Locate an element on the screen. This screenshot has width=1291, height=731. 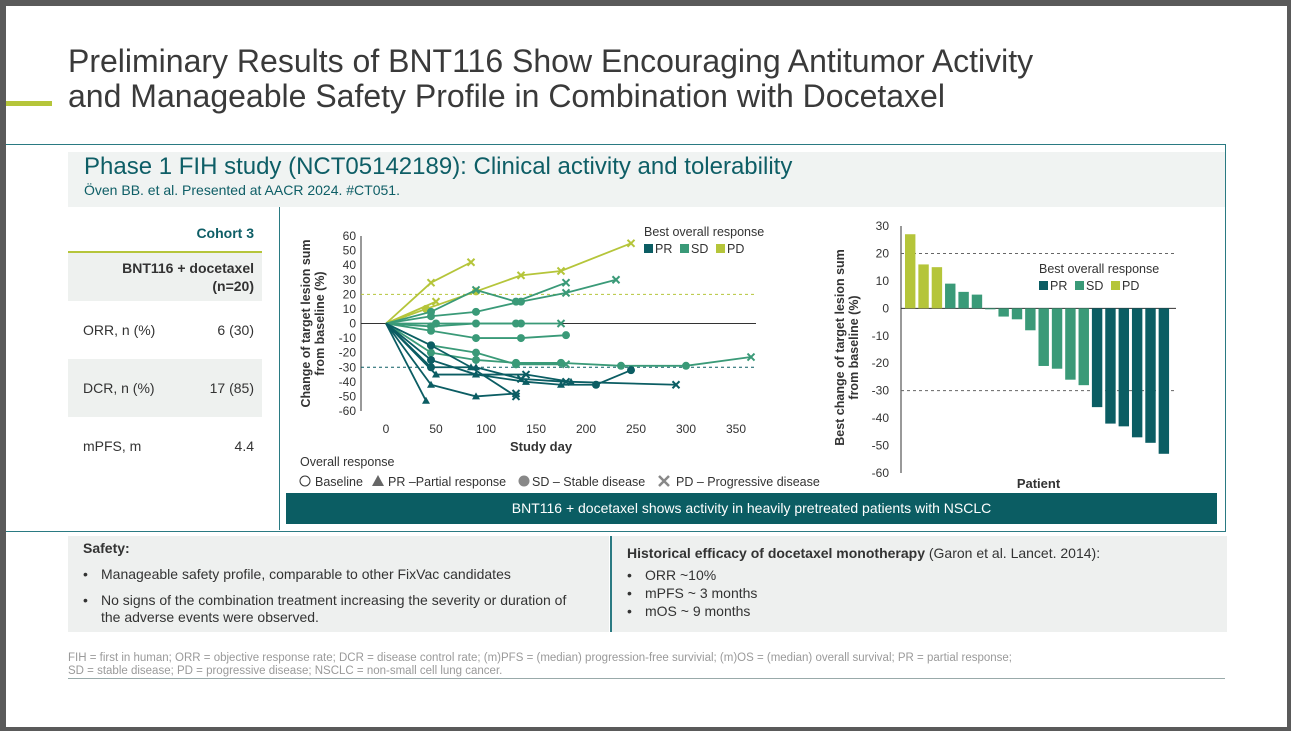
sd-legend-icon is located at coordinates (524, 481).